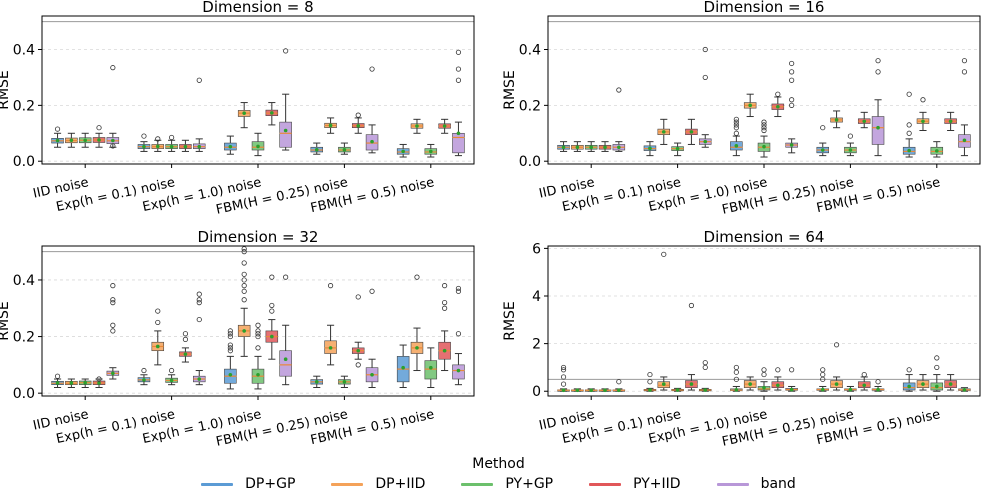 This screenshot has height=503, width=997. What do you see at coordinates (24, 338) in the screenshot?
I see `y-tick-label: 0.2` at bounding box center [24, 338].